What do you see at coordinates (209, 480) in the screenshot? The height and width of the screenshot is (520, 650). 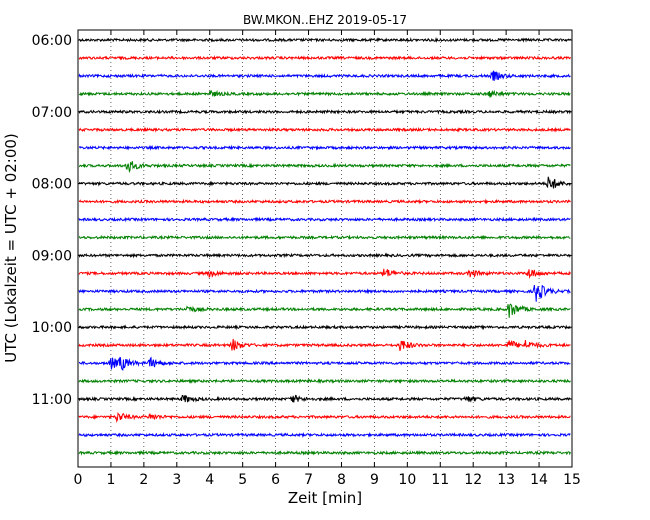 I see `x-tick-label: 4` at bounding box center [209, 480].